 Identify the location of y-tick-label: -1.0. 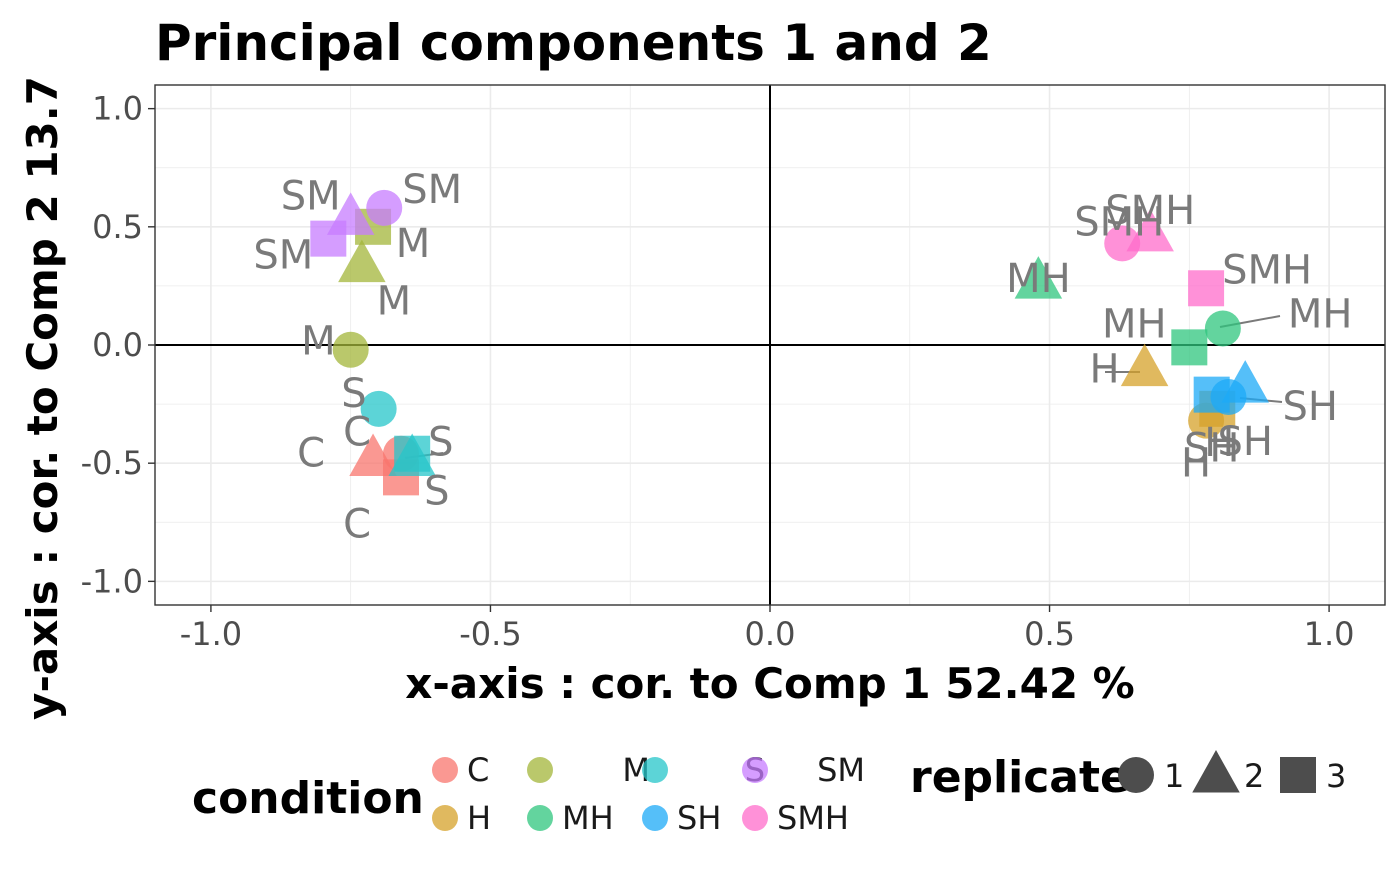
(112, 581).